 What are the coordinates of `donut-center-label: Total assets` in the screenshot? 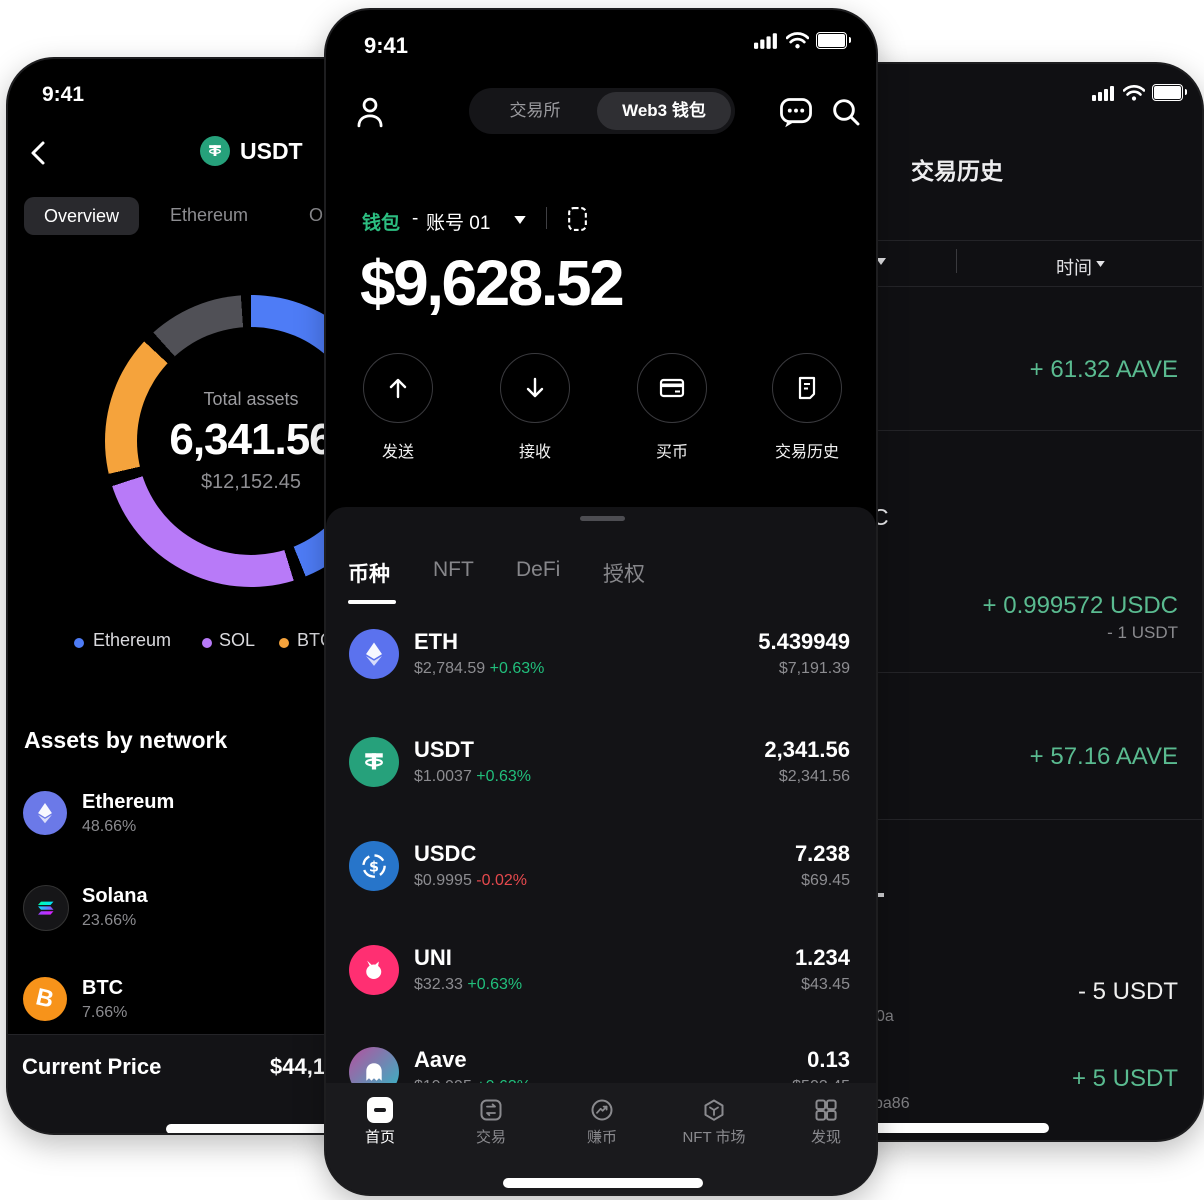 It's located at (251, 399).